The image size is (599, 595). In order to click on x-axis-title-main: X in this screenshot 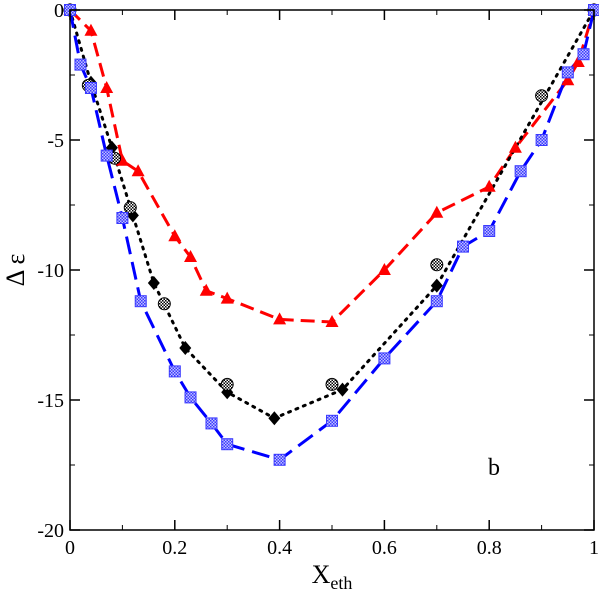, I will do `click(321, 574)`.